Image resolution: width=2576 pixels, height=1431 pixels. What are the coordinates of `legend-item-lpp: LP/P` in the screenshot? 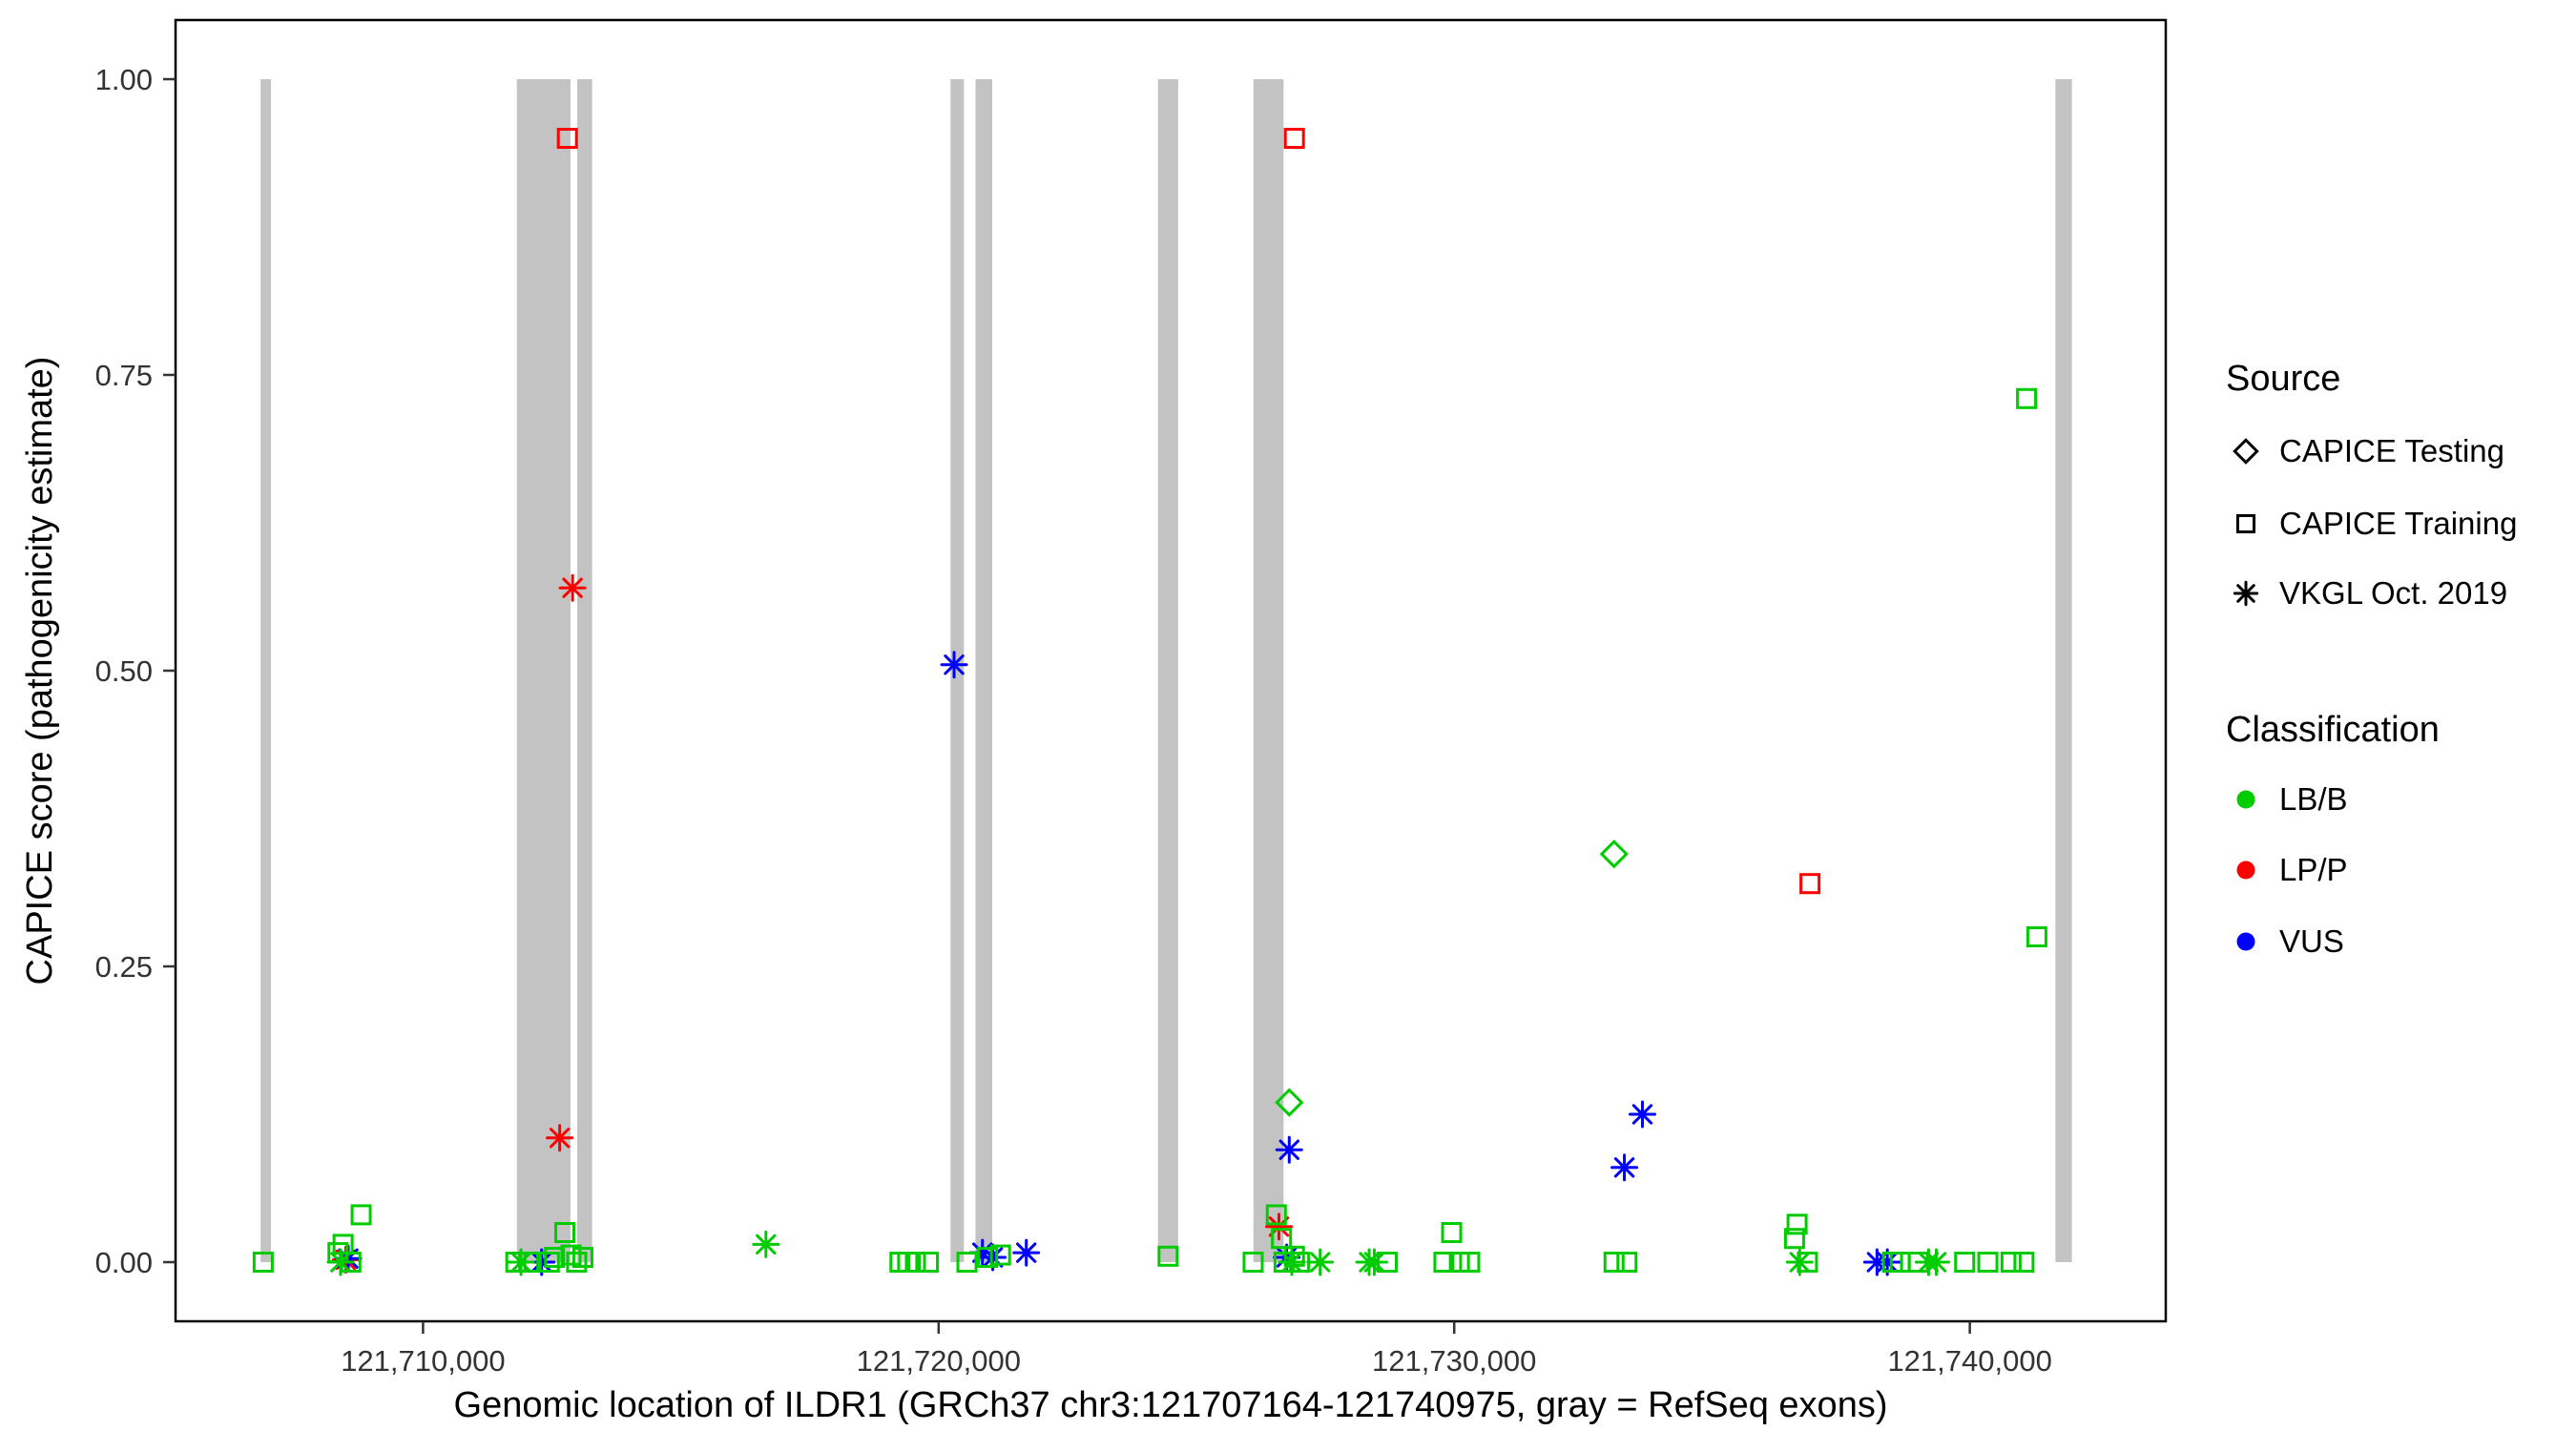 It's located at (2287, 870).